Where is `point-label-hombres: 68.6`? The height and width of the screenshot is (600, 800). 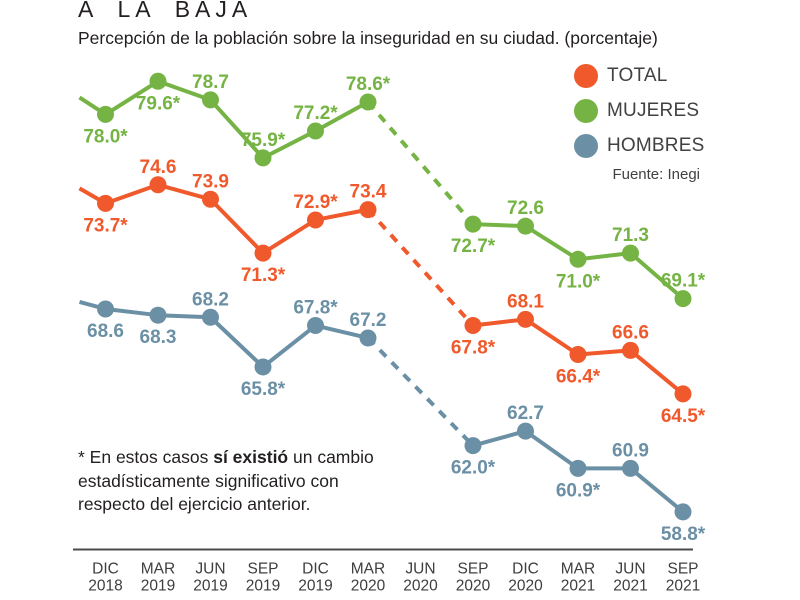 point-label-hombres: 68.6 is located at coordinates (105, 331).